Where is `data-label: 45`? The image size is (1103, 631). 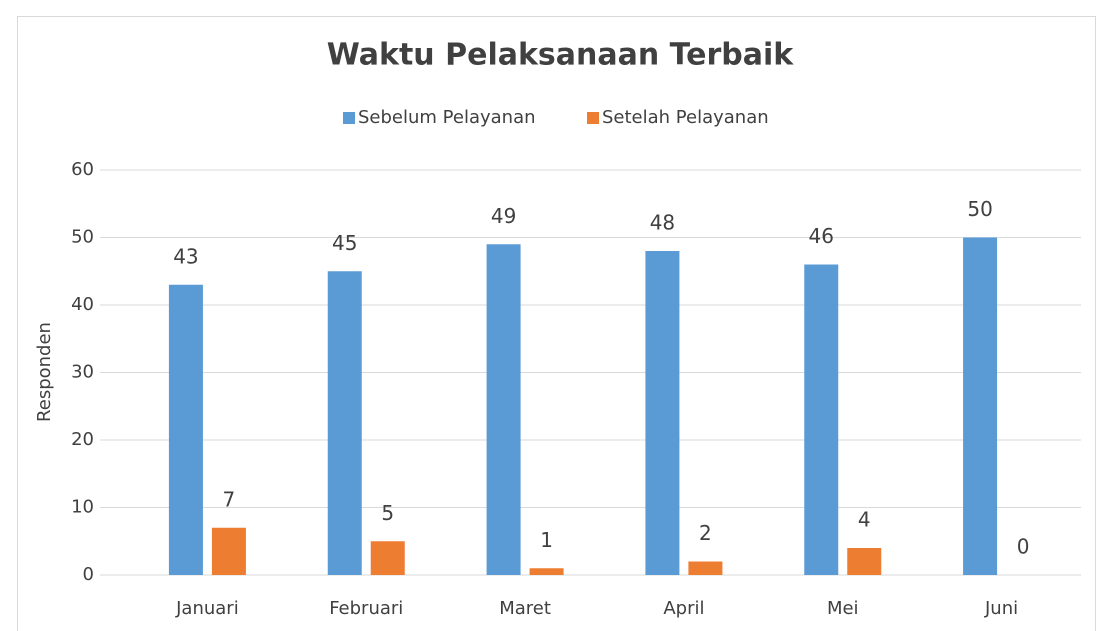 data-label: 45 is located at coordinates (344, 243).